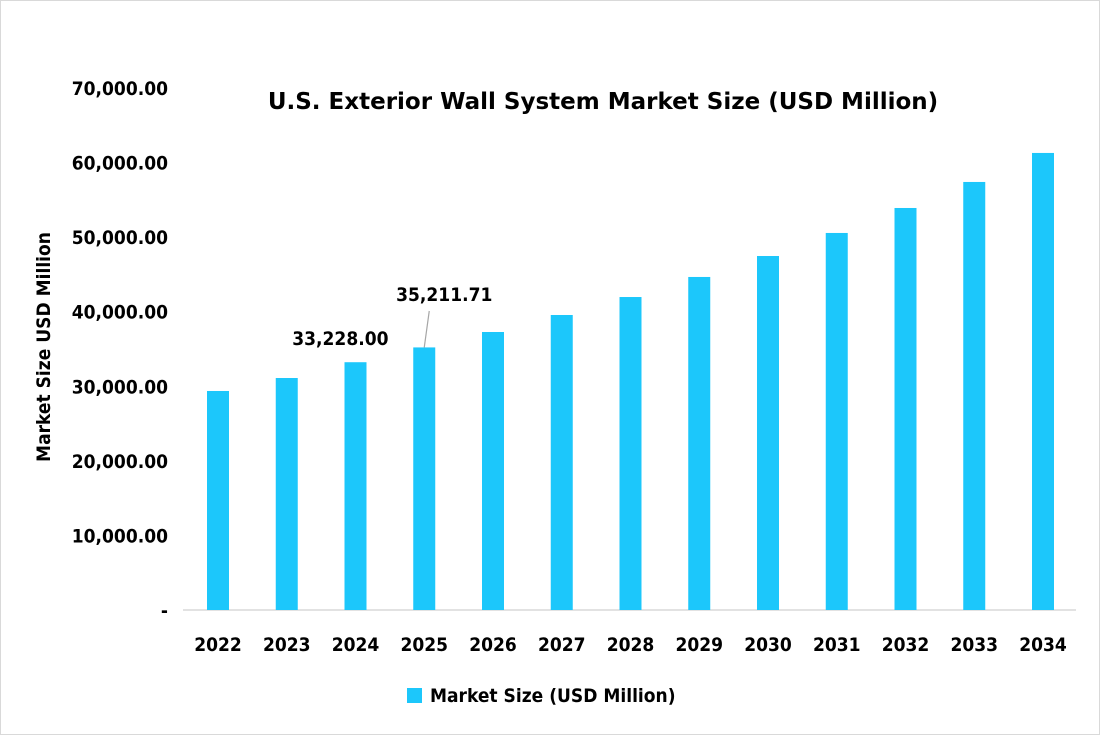  Describe the element at coordinates (906, 645) in the screenshot. I see `x-tick-label: 2032` at that location.